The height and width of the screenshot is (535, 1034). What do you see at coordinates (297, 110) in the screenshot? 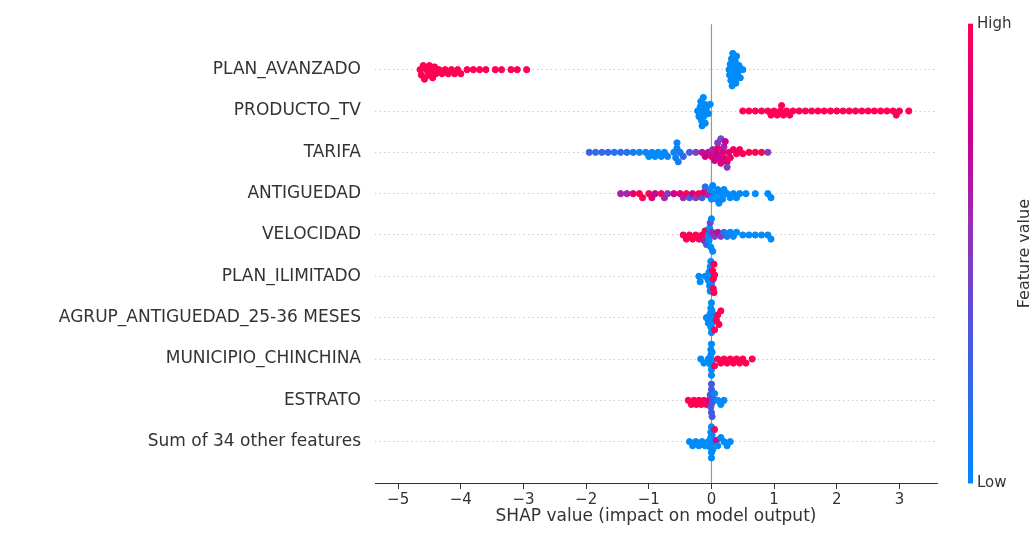
I see `y-tick-label: PRODUCTO_TV` at bounding box center [297, 110].